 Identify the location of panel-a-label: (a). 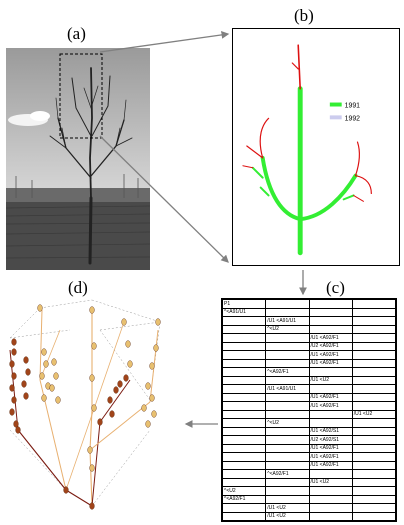
(76, 34).